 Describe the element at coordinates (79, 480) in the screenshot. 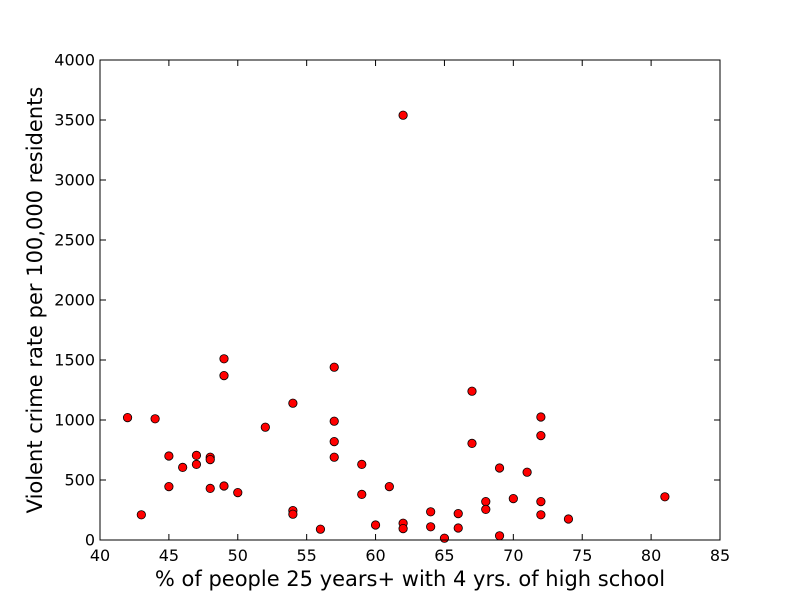

I see `y-tick-label: 500` at that location.